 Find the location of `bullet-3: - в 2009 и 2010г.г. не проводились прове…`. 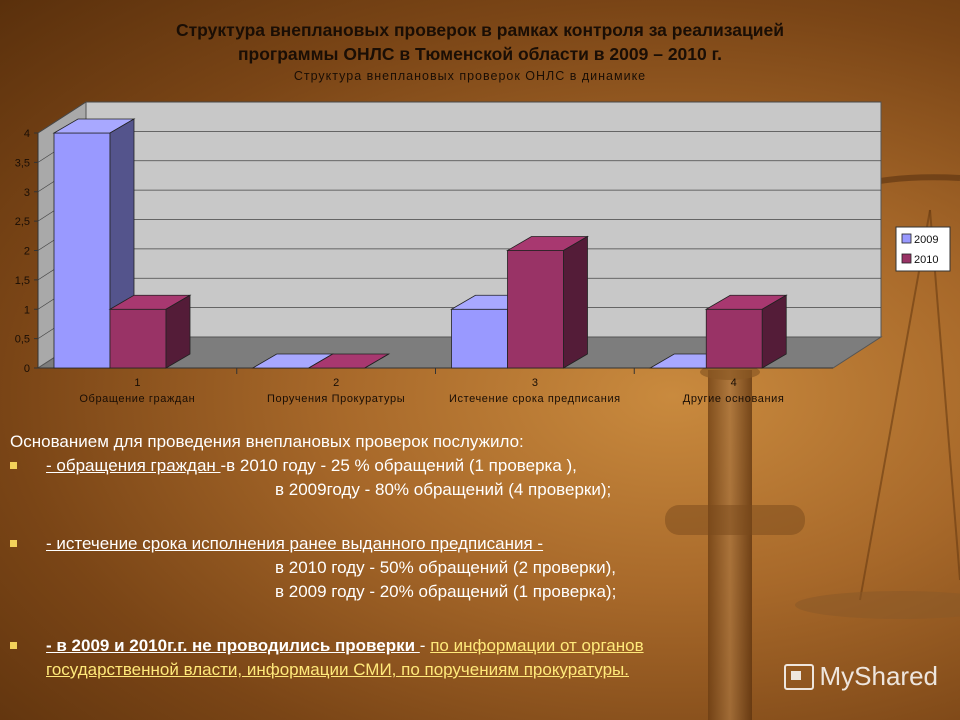

bullet-3: - в 2009 и 2010г.г. не проводились прове… is located at coordinates (460, 646).